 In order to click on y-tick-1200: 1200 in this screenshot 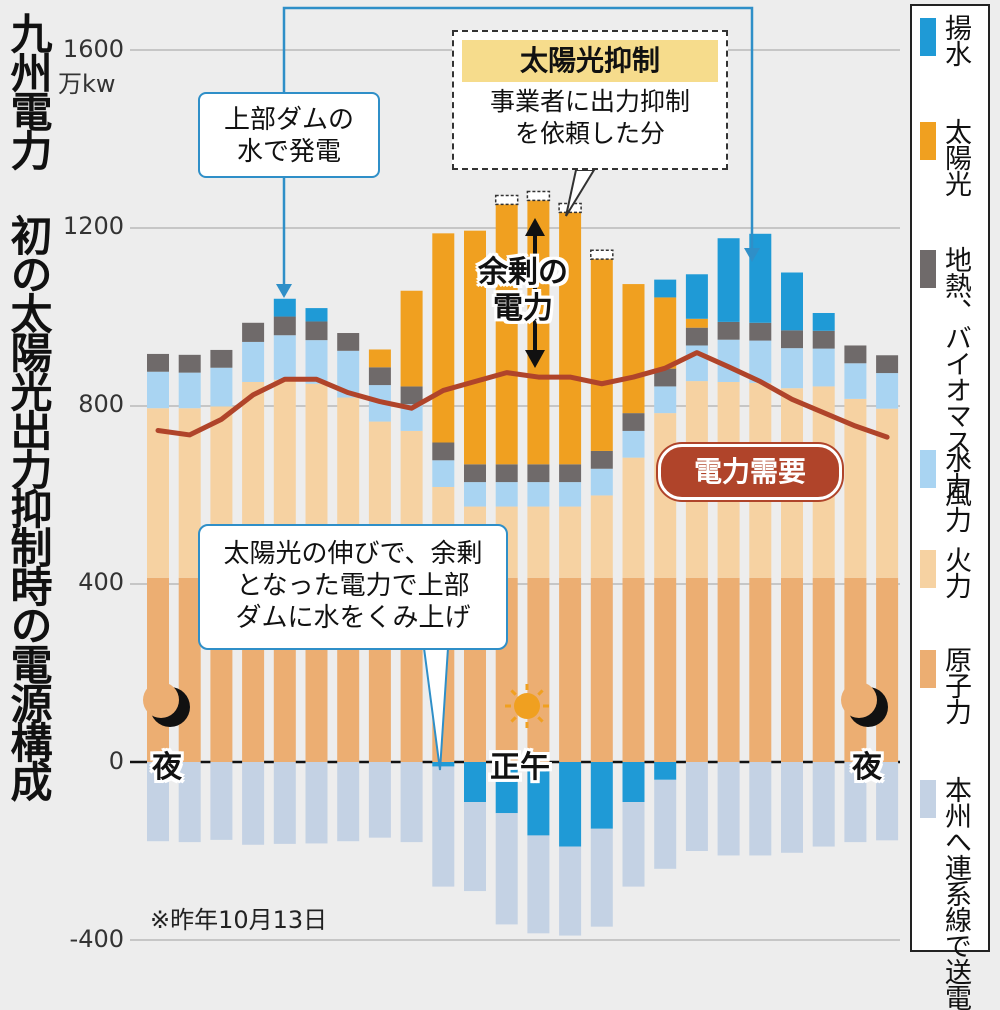, I will do `click(93, 226)`.